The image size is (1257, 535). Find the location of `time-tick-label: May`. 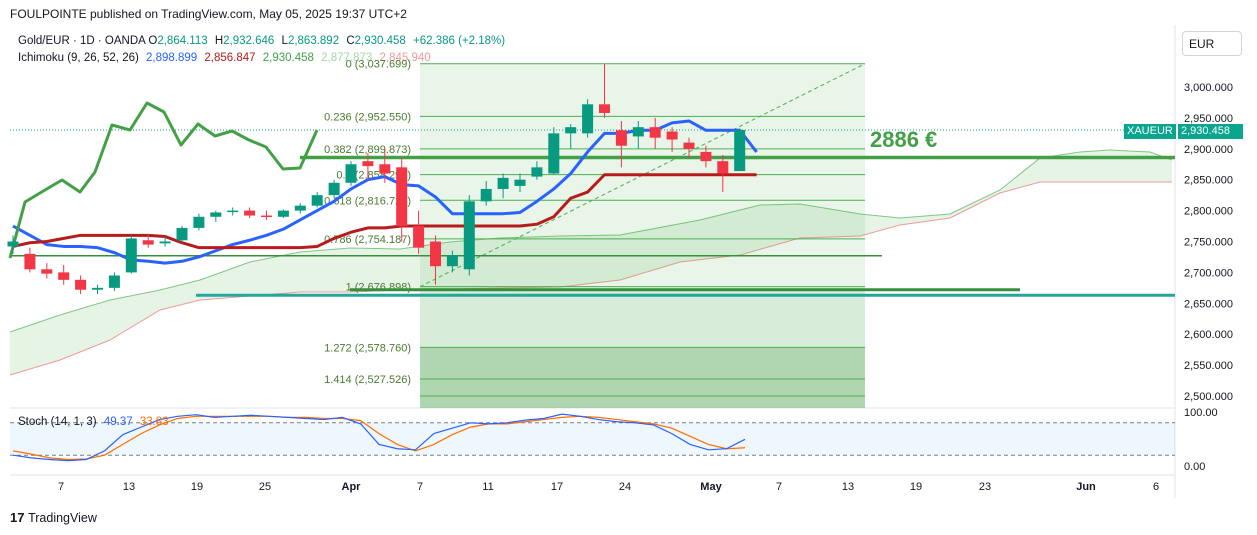

time-tick-label: May is located at coordinates (711, 487).